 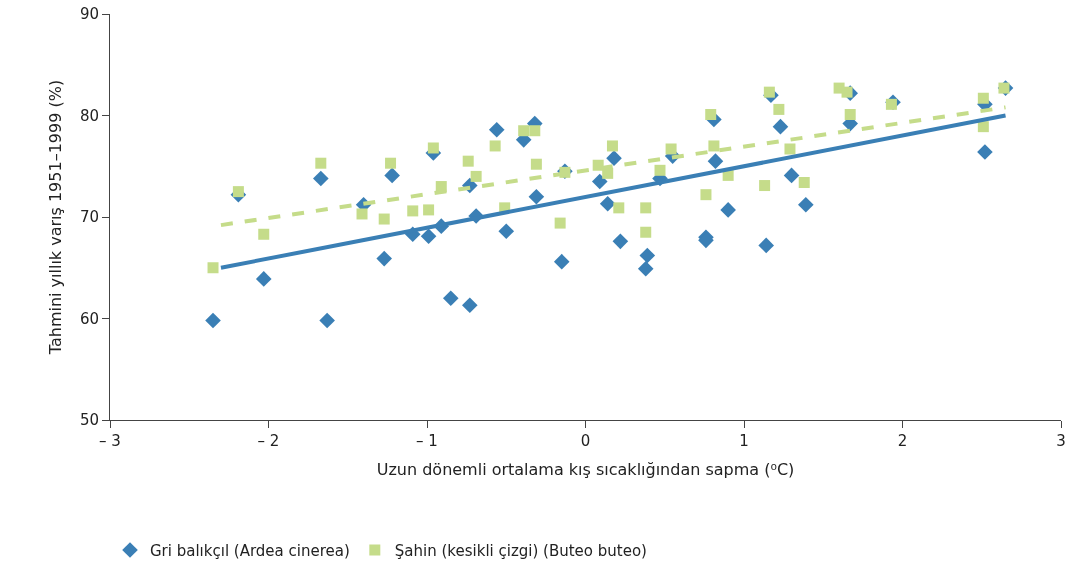 What do you see at coordinates (89, 217) in the screenshot?
I see `y-tick-label: 70` at bounding box center [89, 217].